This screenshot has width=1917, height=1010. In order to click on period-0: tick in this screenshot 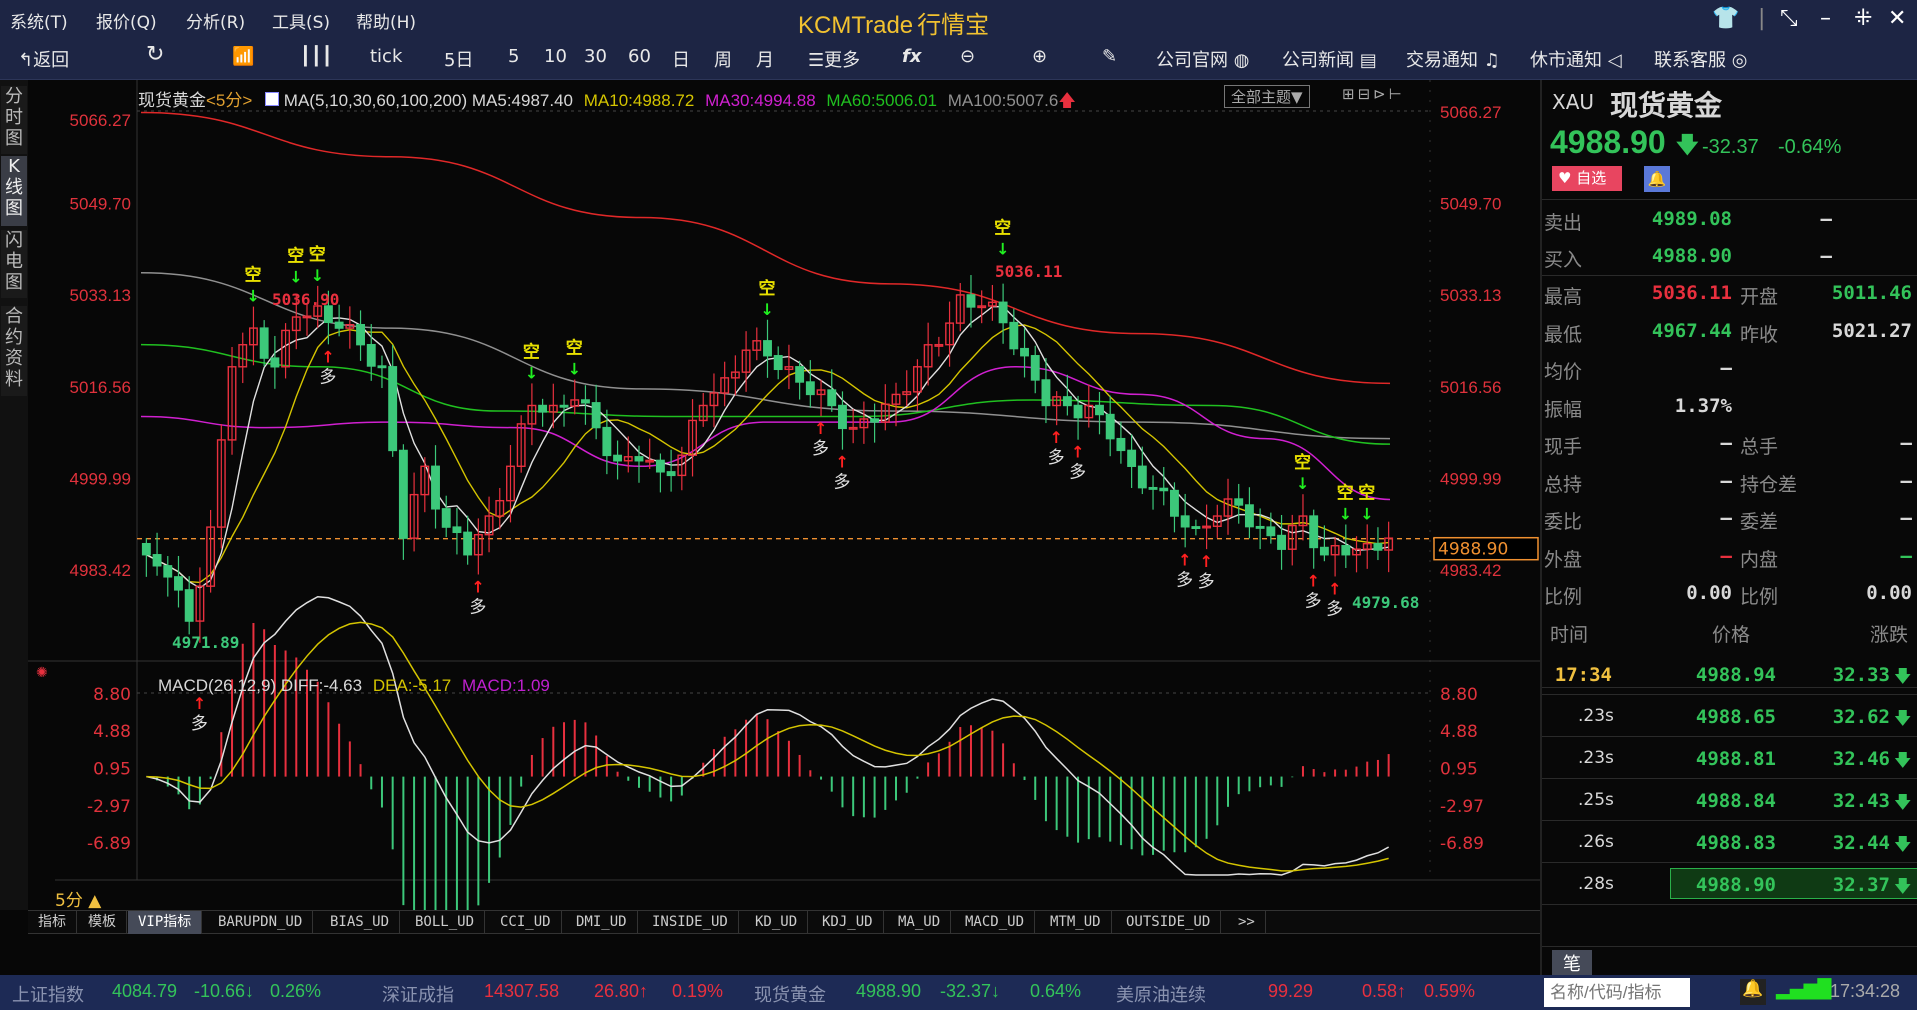, I will do `click(386, 56)`.